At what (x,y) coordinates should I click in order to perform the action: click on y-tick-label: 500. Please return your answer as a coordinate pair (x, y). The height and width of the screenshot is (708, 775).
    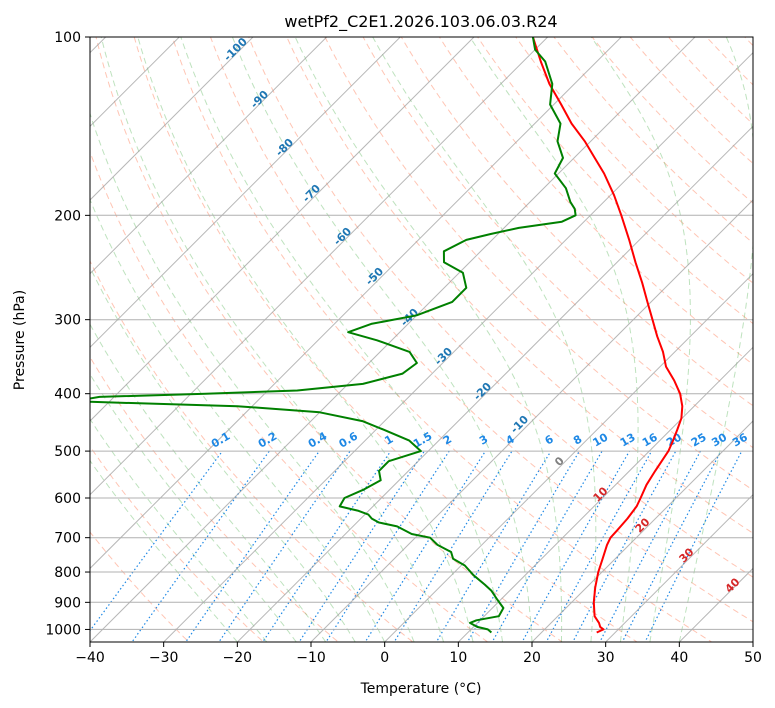
    Looking at the image, I should click on (67, 452).